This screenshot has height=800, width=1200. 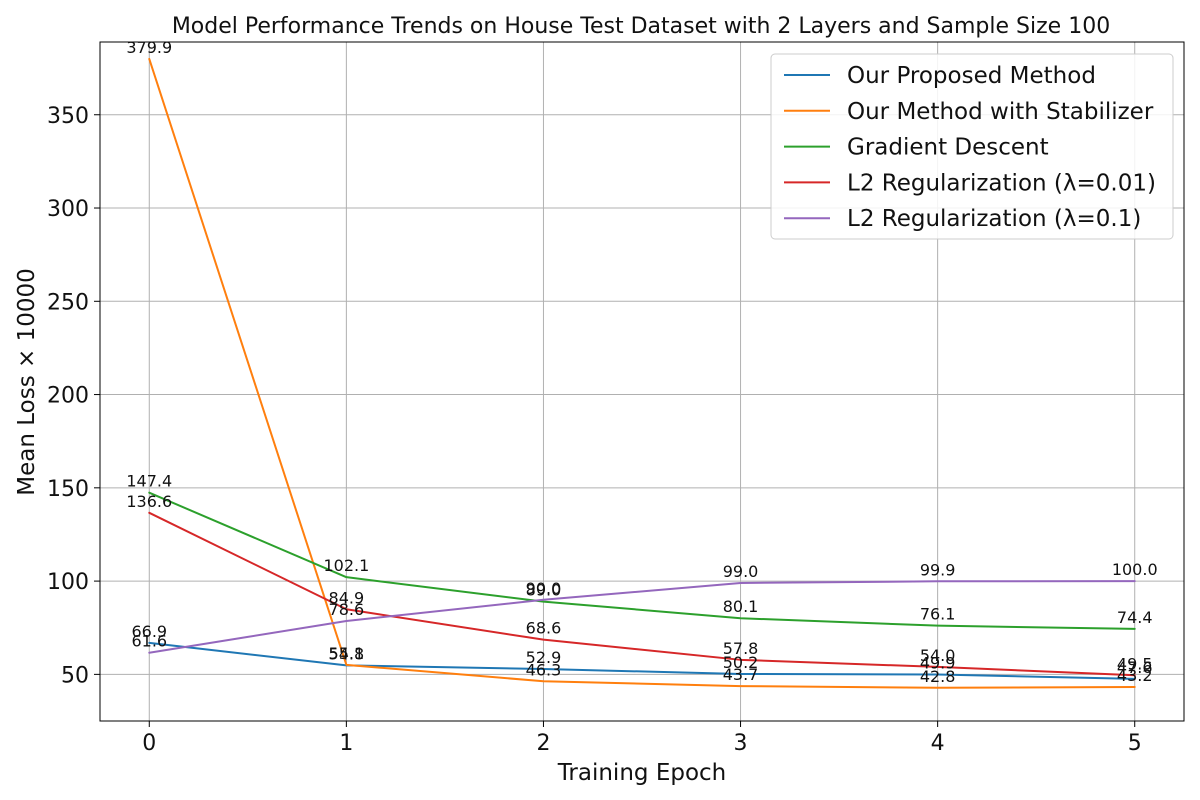 I want to click on data-label: 147.4, so click(x=149, y=481).